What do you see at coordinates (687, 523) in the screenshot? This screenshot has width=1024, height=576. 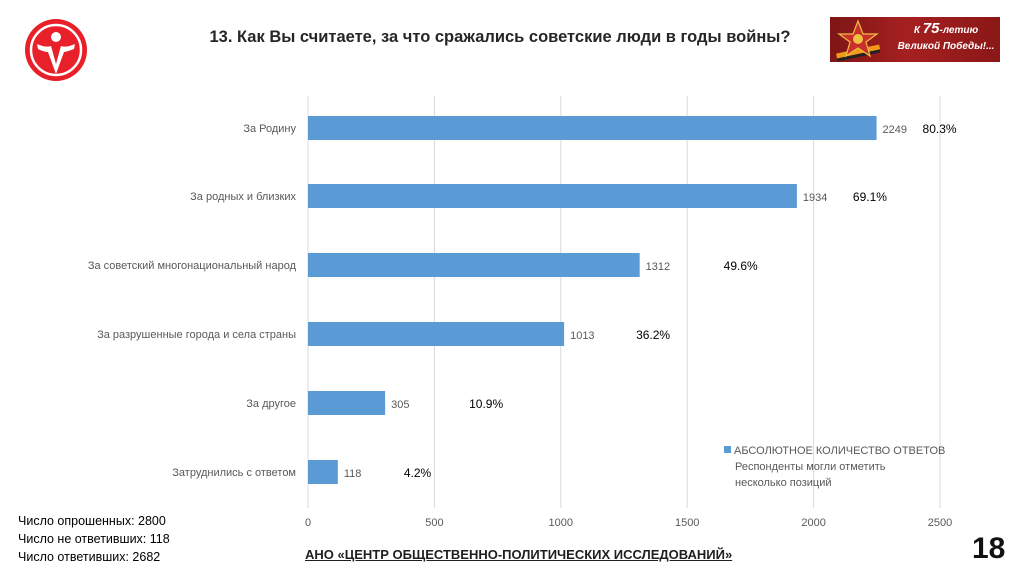 I see `x-tick-label: 1500` at bounding box center [687, 523].